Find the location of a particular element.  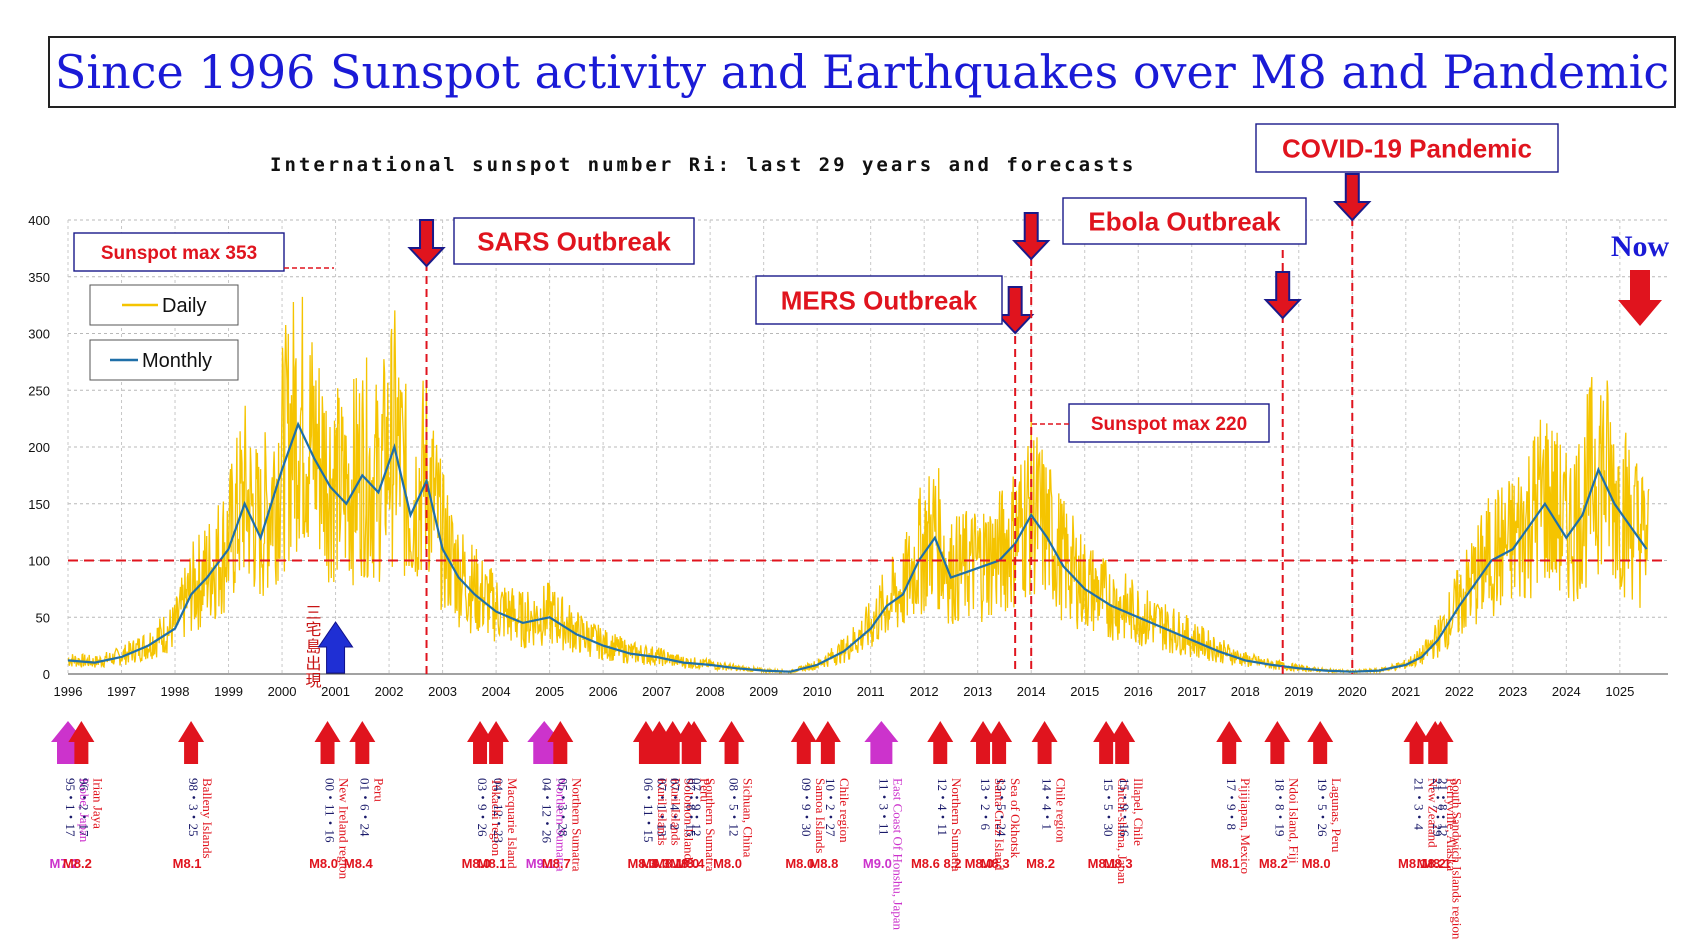

x-tick-label: 1996 is located at coordinates (68, 691).